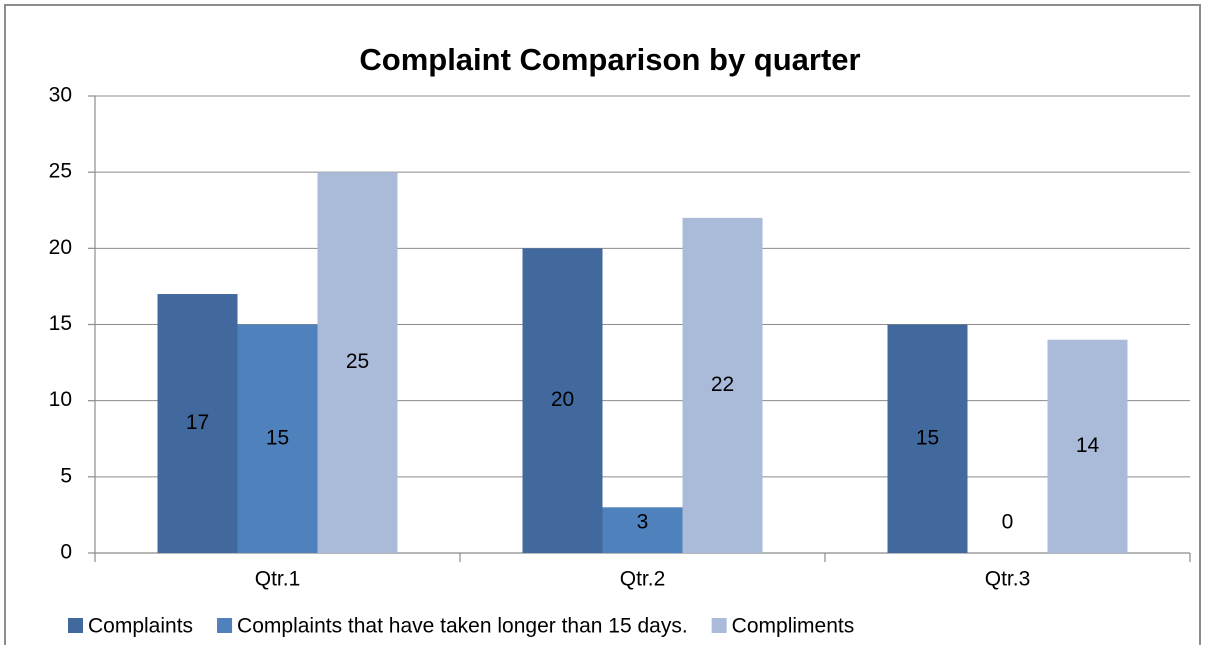 This screenshot has width=1212, height=645. I want to click on data-label: 20, so click(562, 399).